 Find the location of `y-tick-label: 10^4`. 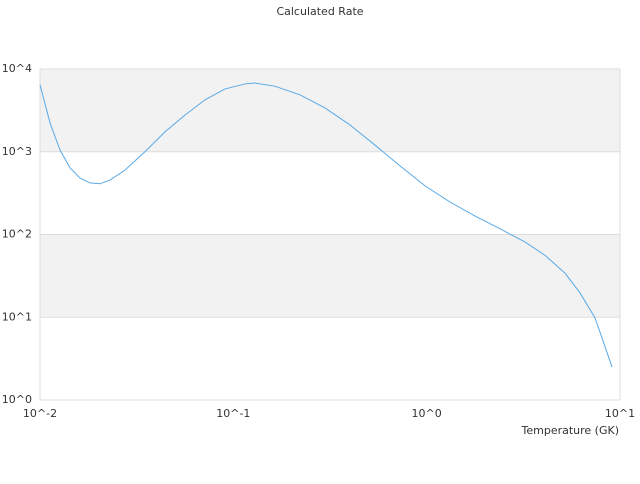

y-tick-label: 10^4 is located at coordinates (17, 68).